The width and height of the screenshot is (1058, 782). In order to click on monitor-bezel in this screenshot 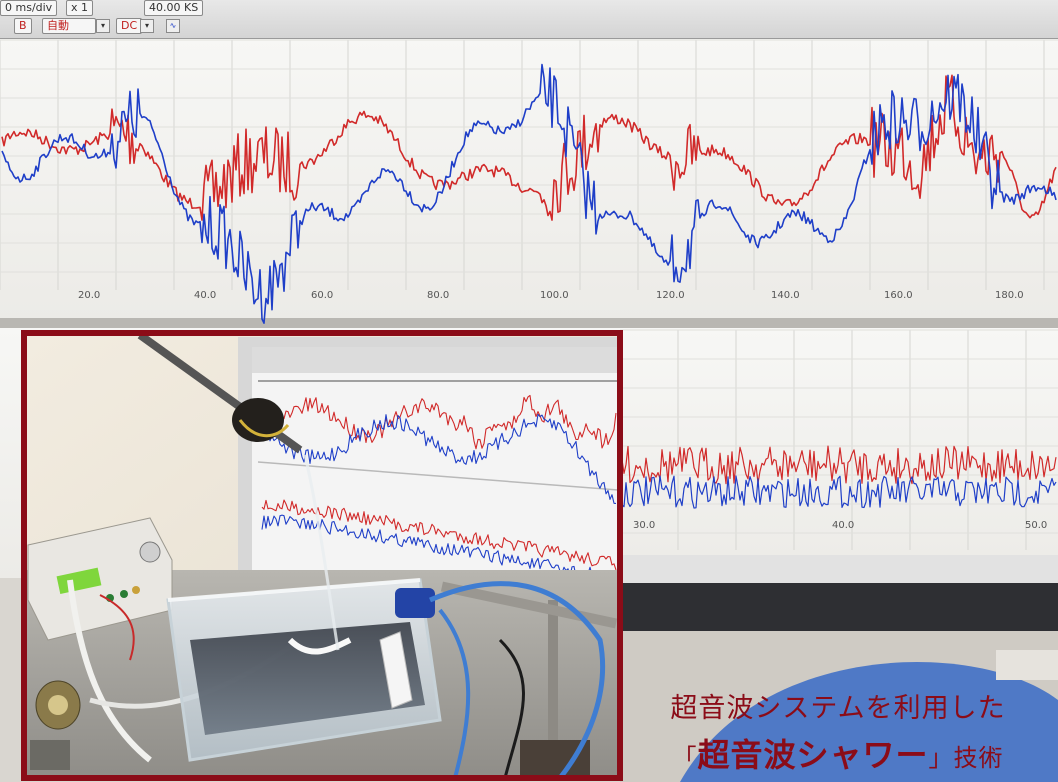, I will do `click(839, 607)`.